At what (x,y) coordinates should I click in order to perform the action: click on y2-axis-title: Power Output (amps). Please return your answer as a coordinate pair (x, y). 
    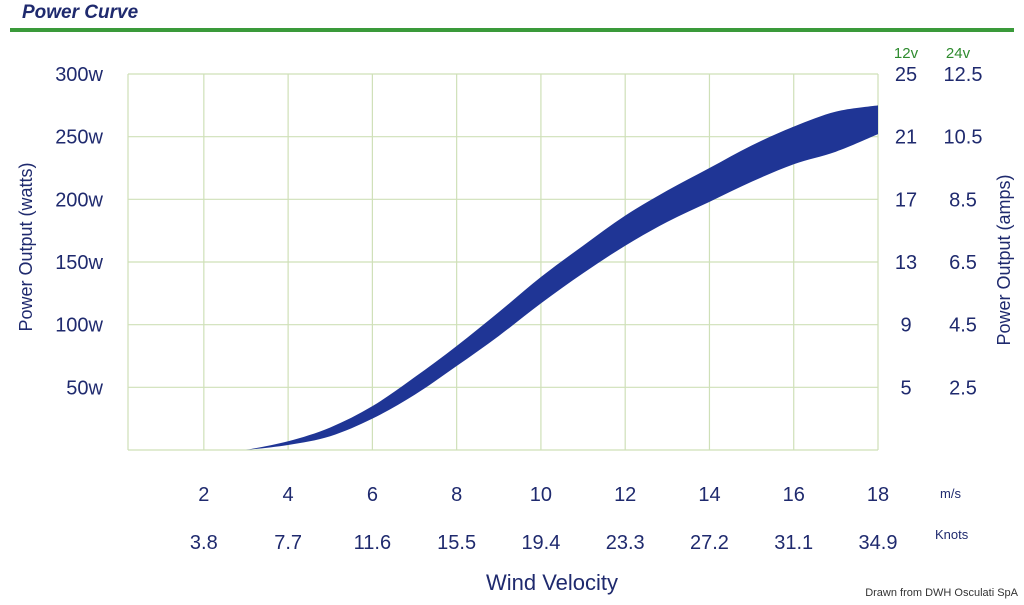
    Looking at the image, I should click on (1004, 259).